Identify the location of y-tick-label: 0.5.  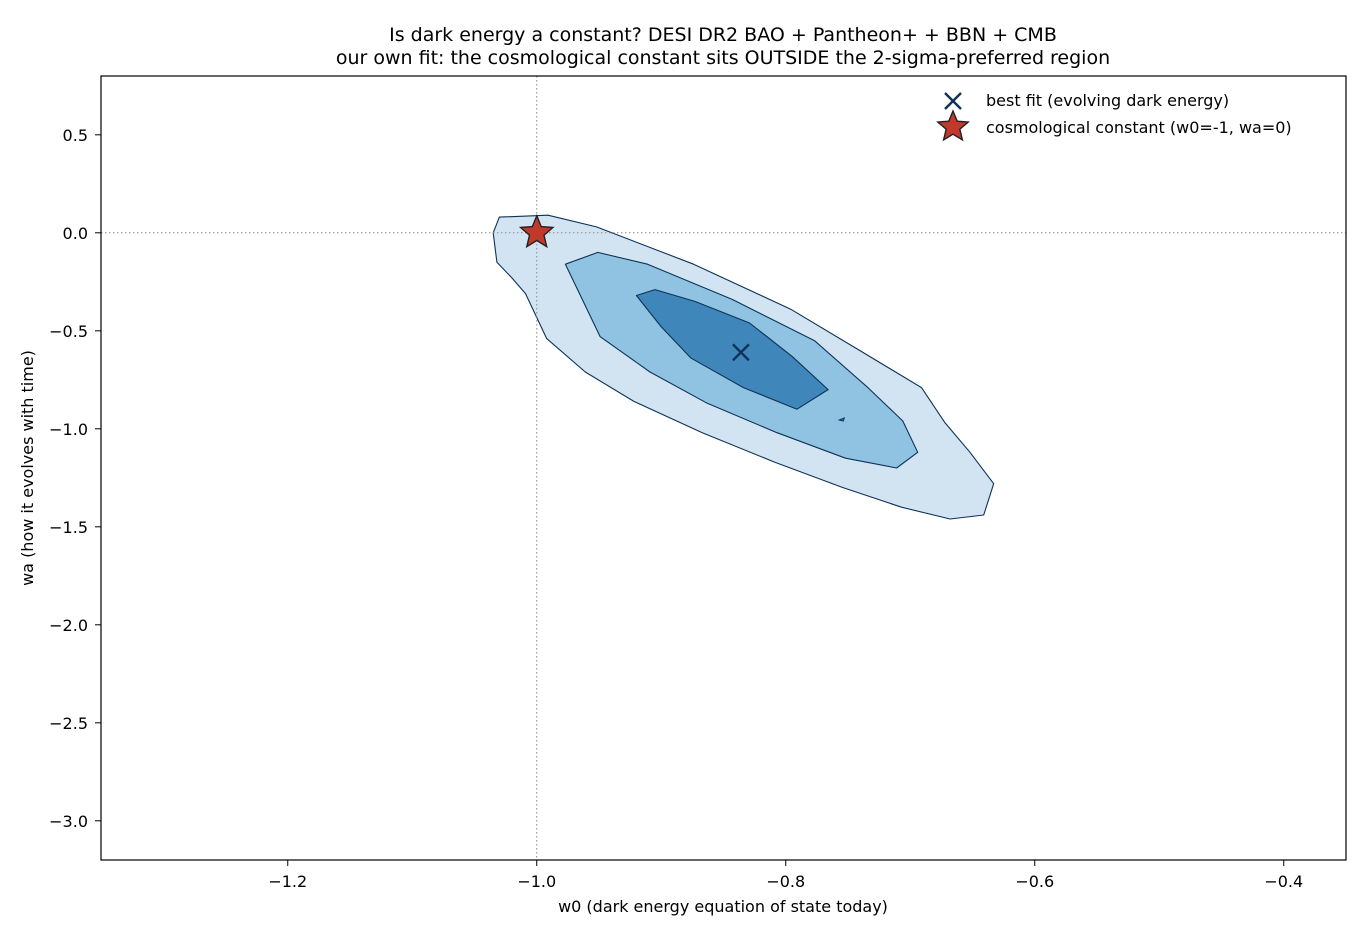
(75, 135).